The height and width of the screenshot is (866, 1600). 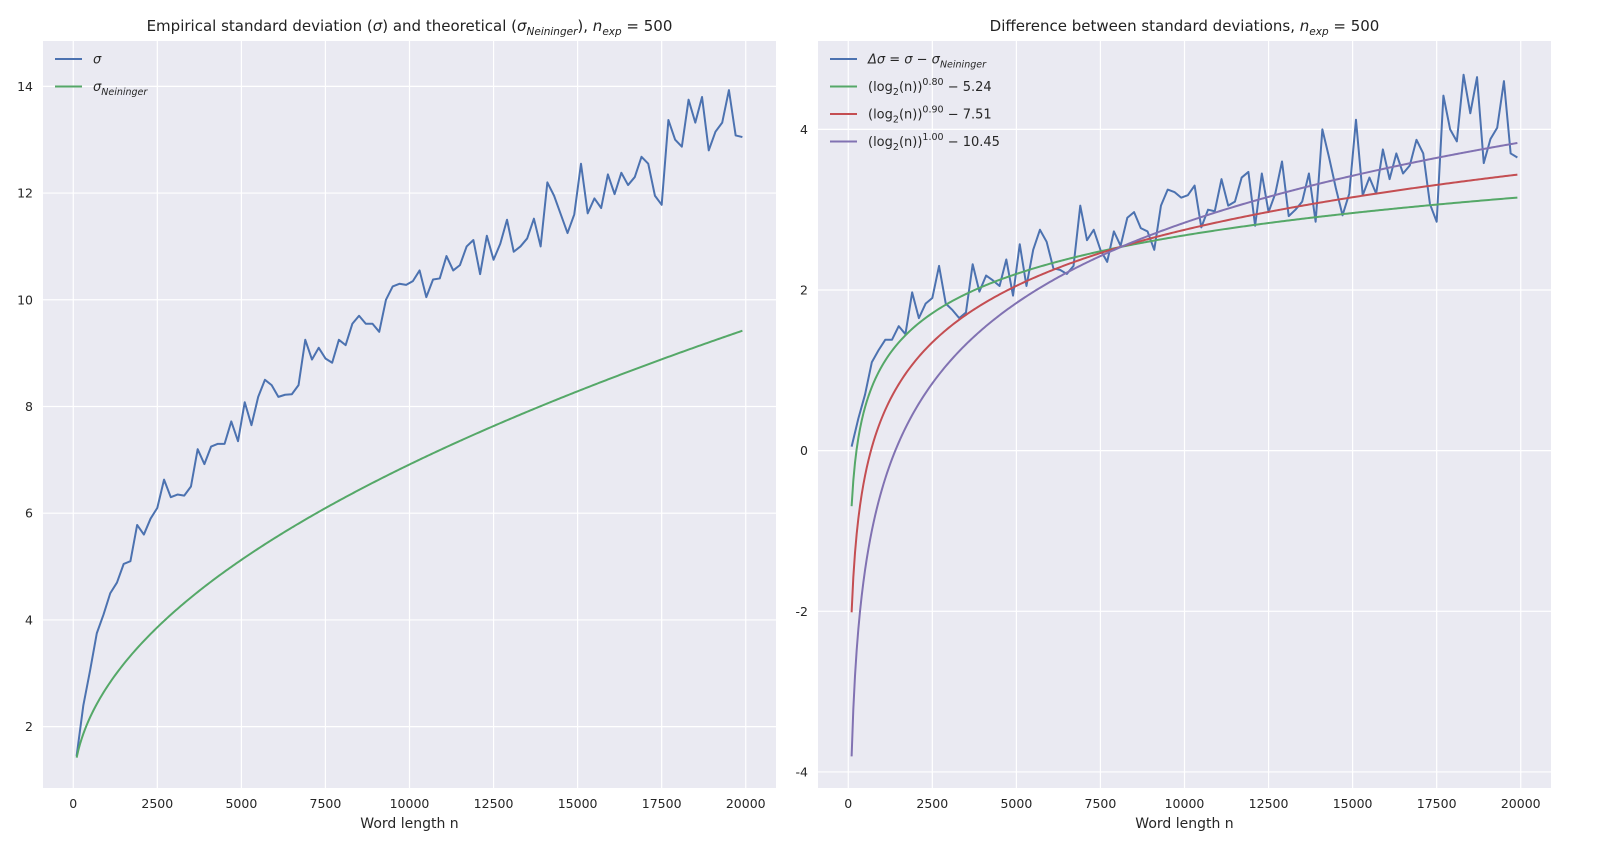 What do you see at coordinates (29, 406) in the screenshot?
I see `y-tick-label: 8` at bounding box center [29, 406].